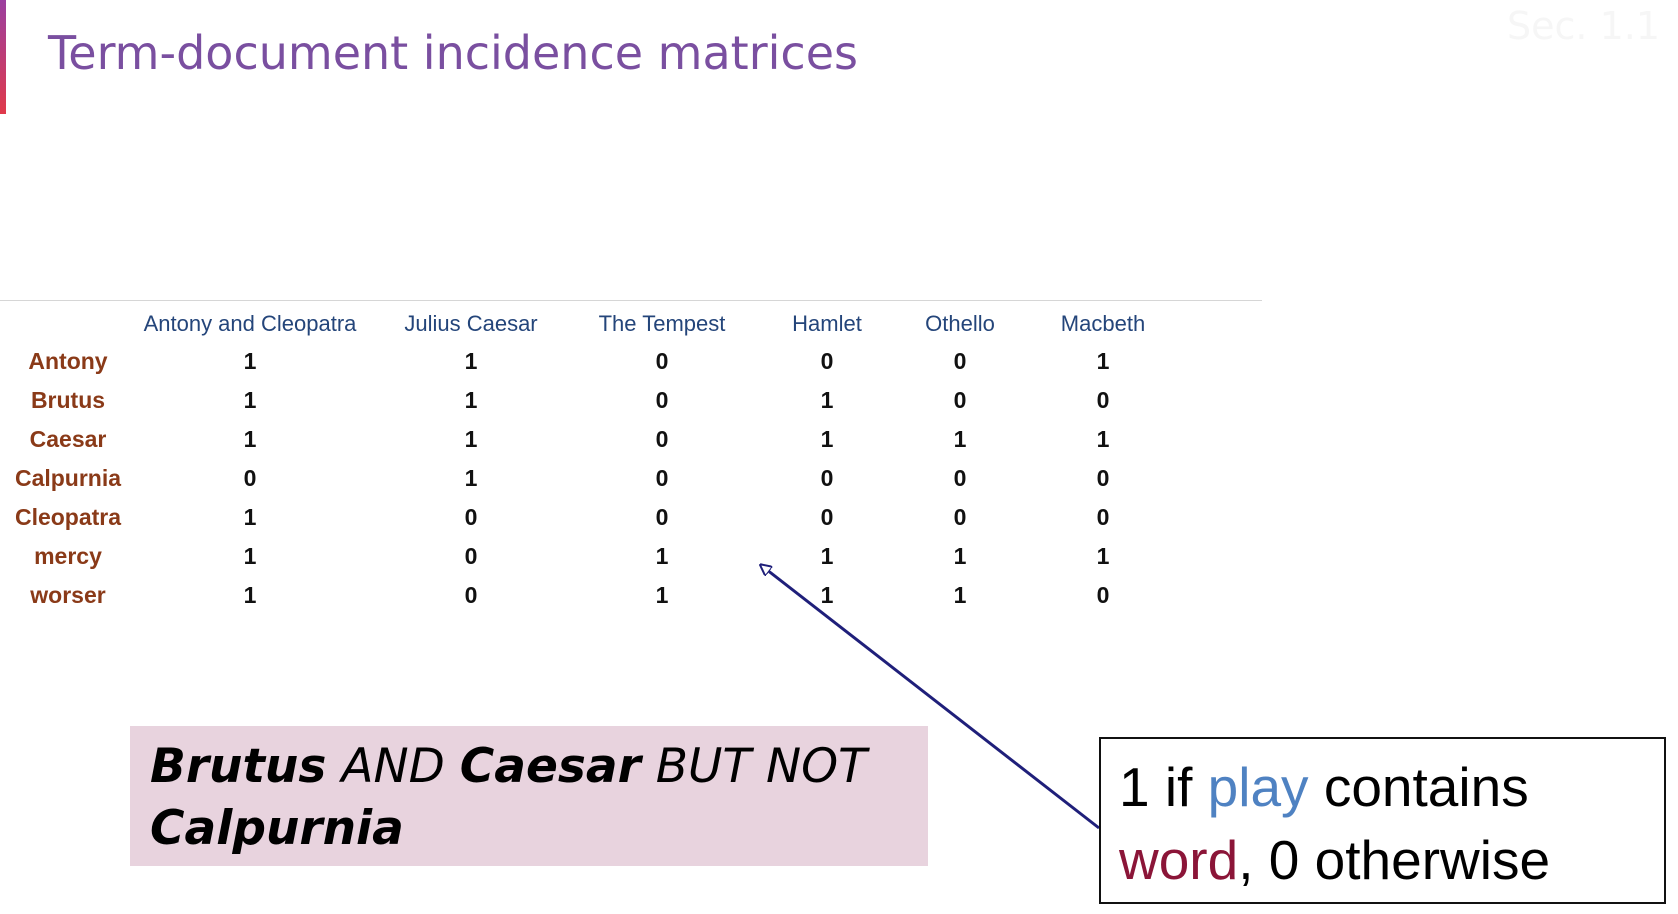 Image resolution: width=1678 pixels, height=914 pixels. What do you see at coordinates (277, 828) in the screenshot?
I see `query-term: Calpurnia` at bounding box center [277, 828].